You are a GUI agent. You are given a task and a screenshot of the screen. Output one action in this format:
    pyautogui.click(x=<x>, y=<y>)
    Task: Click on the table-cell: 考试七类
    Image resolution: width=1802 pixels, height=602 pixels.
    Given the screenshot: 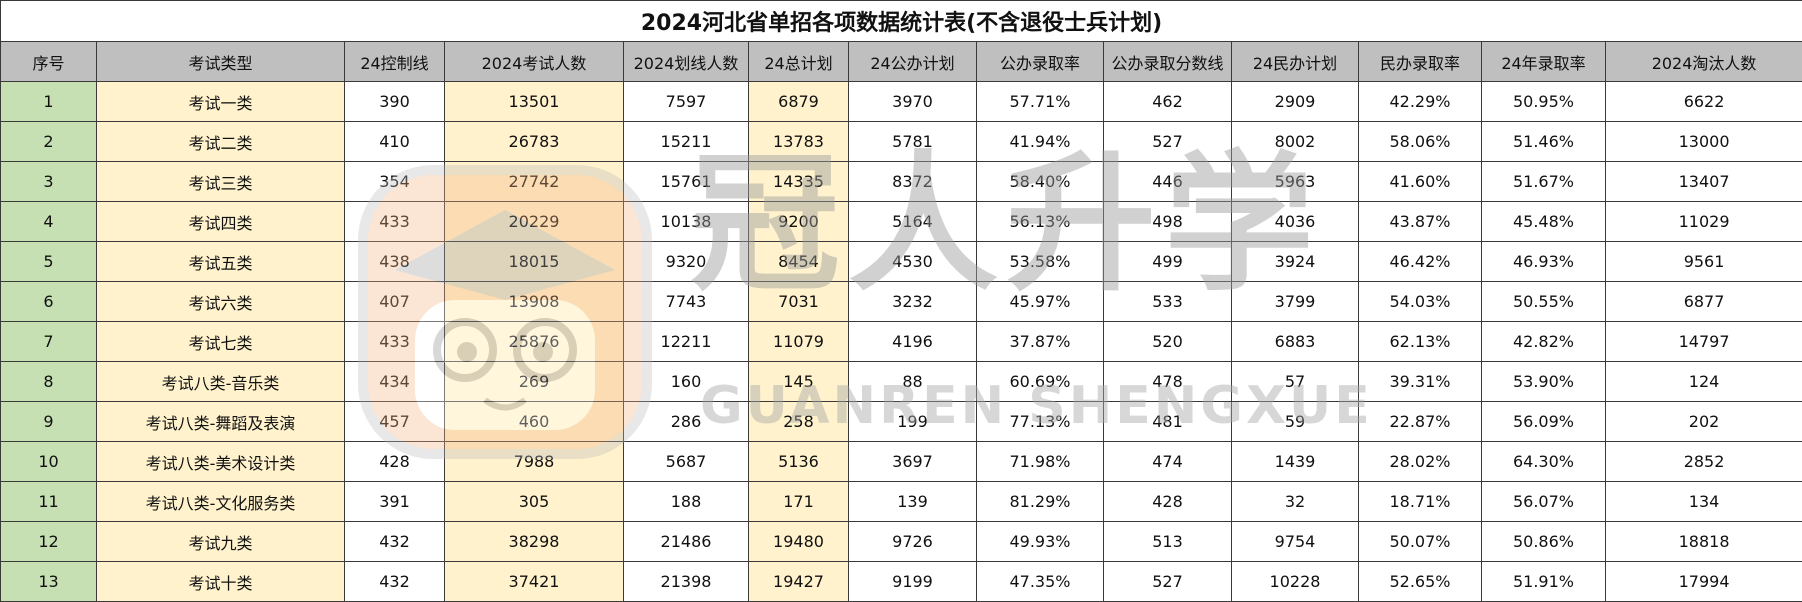 What is the action you would take?
    pyautogui.click(x=221, y=342)
    